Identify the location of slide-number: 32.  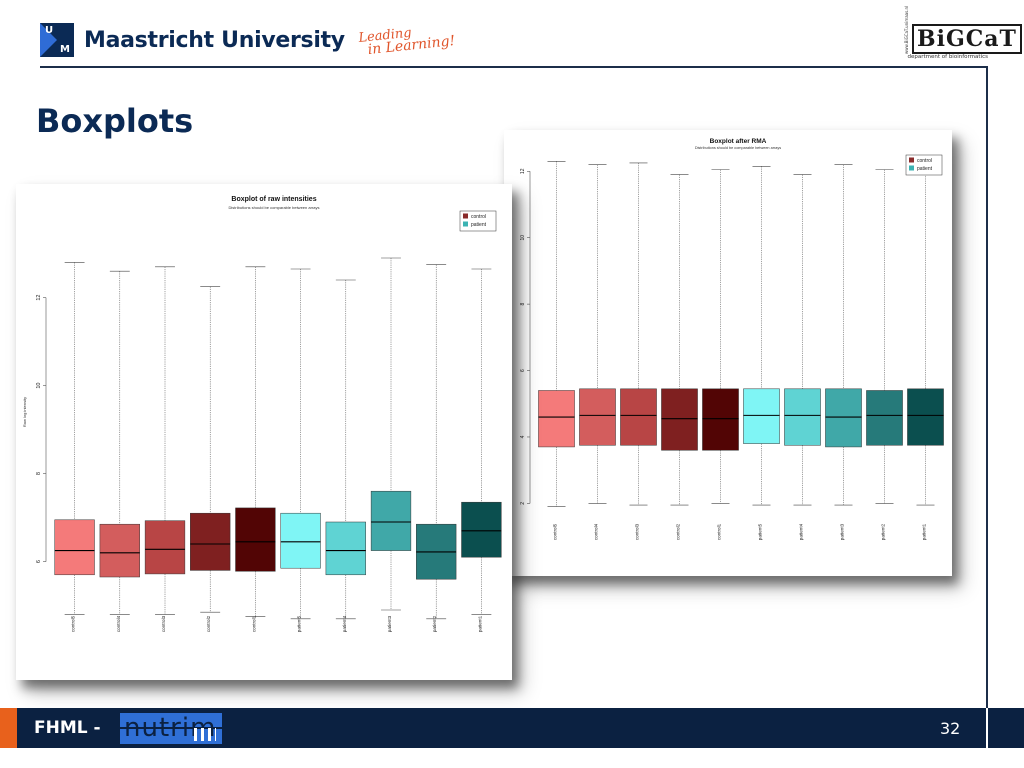
(950, 728).